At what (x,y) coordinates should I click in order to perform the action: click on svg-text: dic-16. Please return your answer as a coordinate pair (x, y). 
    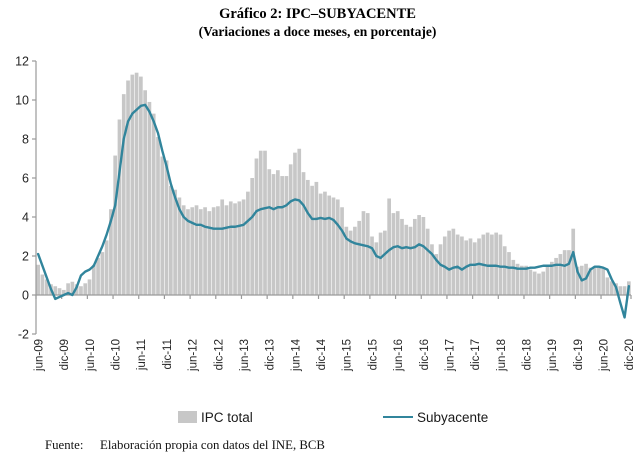
    Looking at the image, I should click on (425, 354).